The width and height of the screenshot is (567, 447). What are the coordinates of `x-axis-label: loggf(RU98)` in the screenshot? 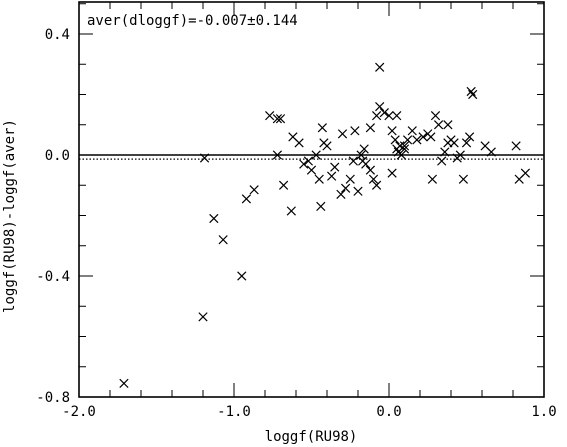 It's located at (311, 437).